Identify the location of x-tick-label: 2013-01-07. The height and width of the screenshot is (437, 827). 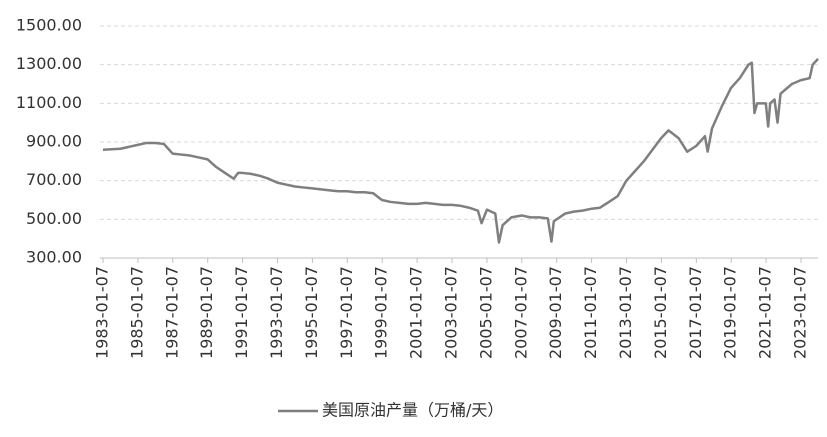
(625, 312).